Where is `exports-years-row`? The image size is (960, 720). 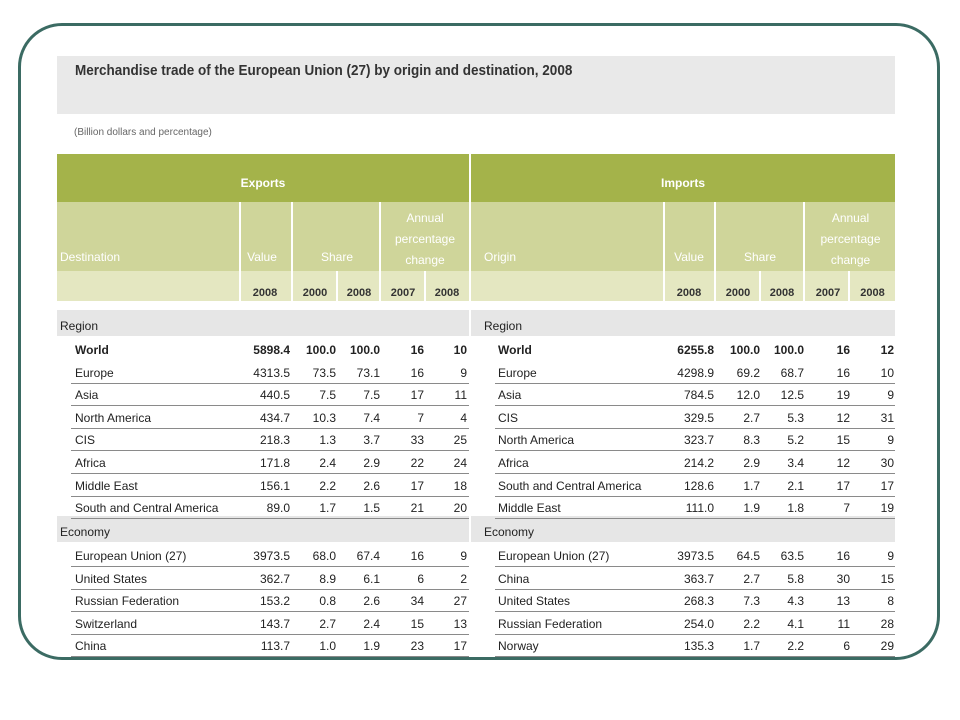
exports-years-row is located at coordinates (263, 286).